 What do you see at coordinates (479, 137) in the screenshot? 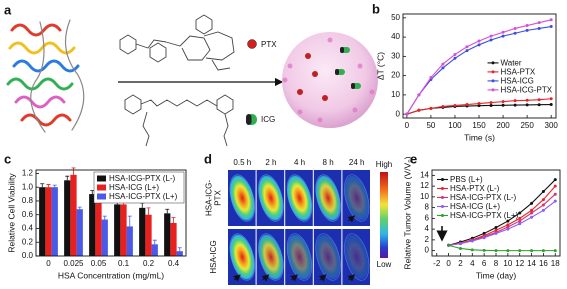
I see `x-axis-title: Time (s)` at bounding box center [479, 137].